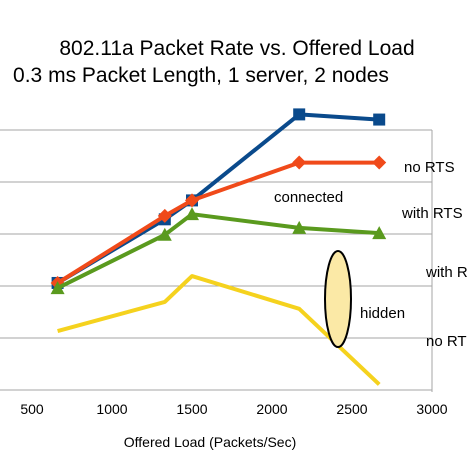 The width and height of the screenshot is (474, 474). Describe the element at coordinates (338, 299) in the screenshot. I see `hidden-ellipse` at that location.